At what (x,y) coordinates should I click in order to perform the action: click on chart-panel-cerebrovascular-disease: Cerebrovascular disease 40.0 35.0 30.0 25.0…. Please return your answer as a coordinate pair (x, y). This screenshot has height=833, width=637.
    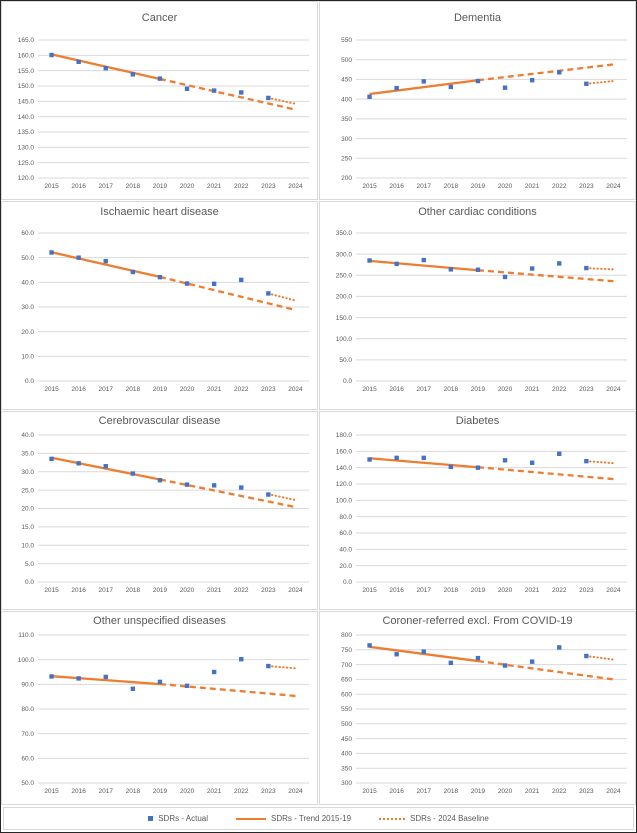
    Looking at the image, I should click on (159, 510).